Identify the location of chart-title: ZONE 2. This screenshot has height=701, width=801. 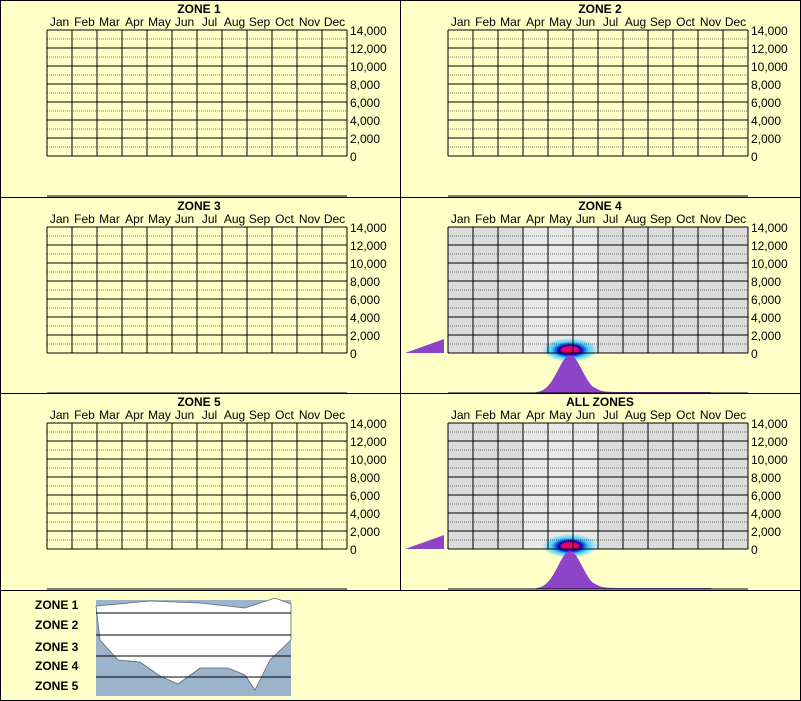
(600, 9).